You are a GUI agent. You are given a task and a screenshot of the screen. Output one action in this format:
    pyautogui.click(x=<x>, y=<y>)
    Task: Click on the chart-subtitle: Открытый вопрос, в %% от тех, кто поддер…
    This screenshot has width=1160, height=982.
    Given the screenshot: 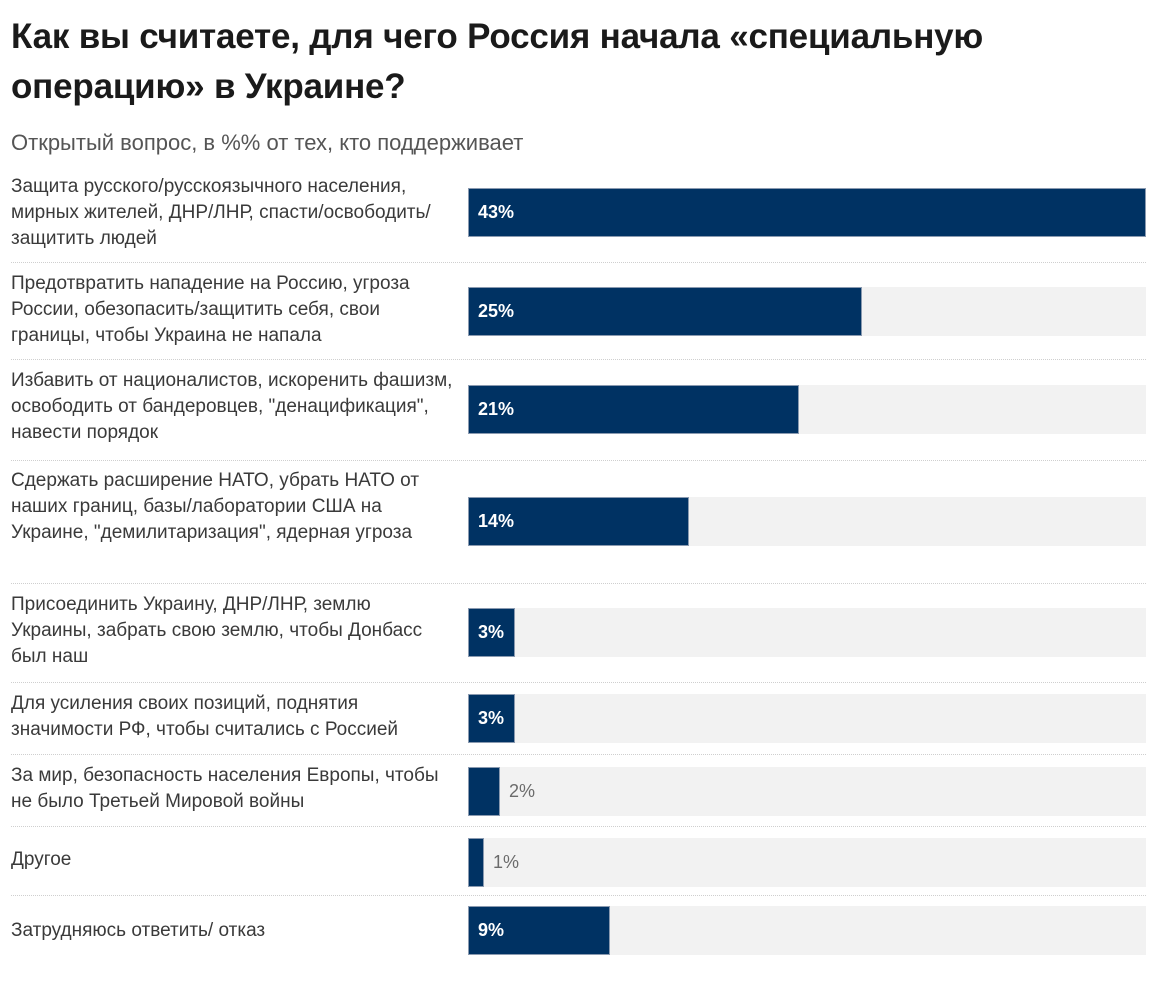 What is the action you would take?
    pyautogui.click(x=267, y=142)
    